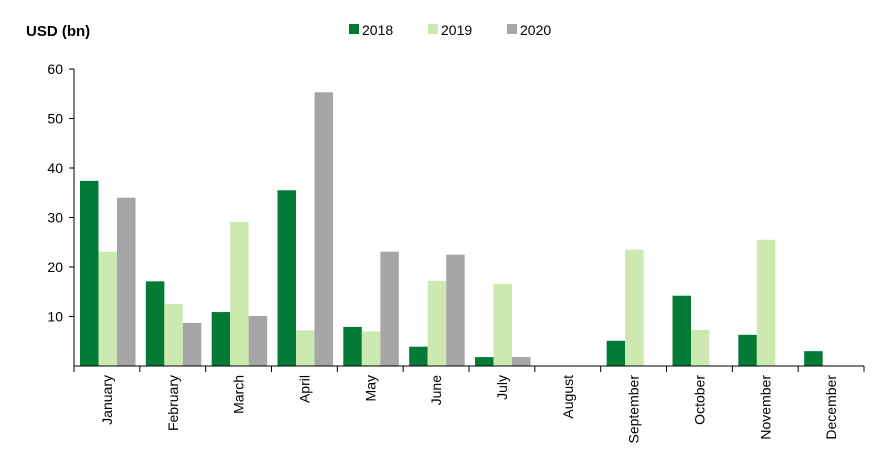  Describe the element at coordinates (286, 278) in the screenshot. I see `bar-2018-april` at that location.